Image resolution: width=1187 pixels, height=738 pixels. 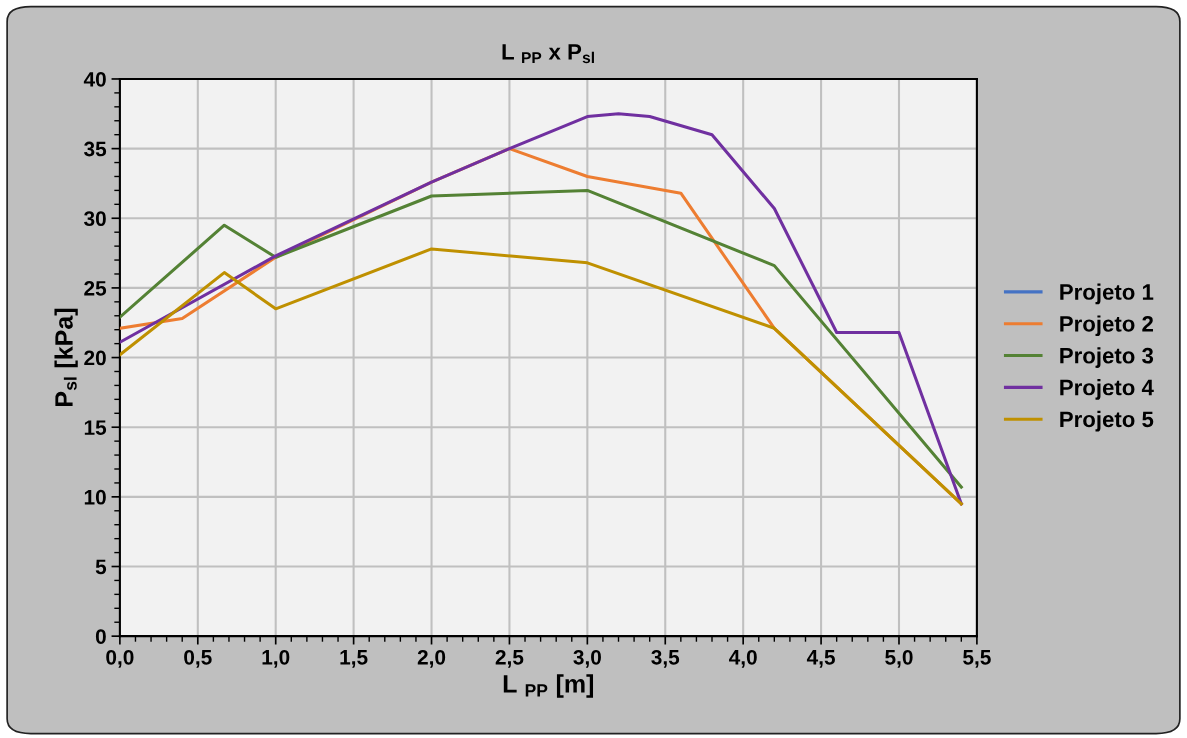 I want to click on x-tick-label: 4,0, so click(x=743, y=658).